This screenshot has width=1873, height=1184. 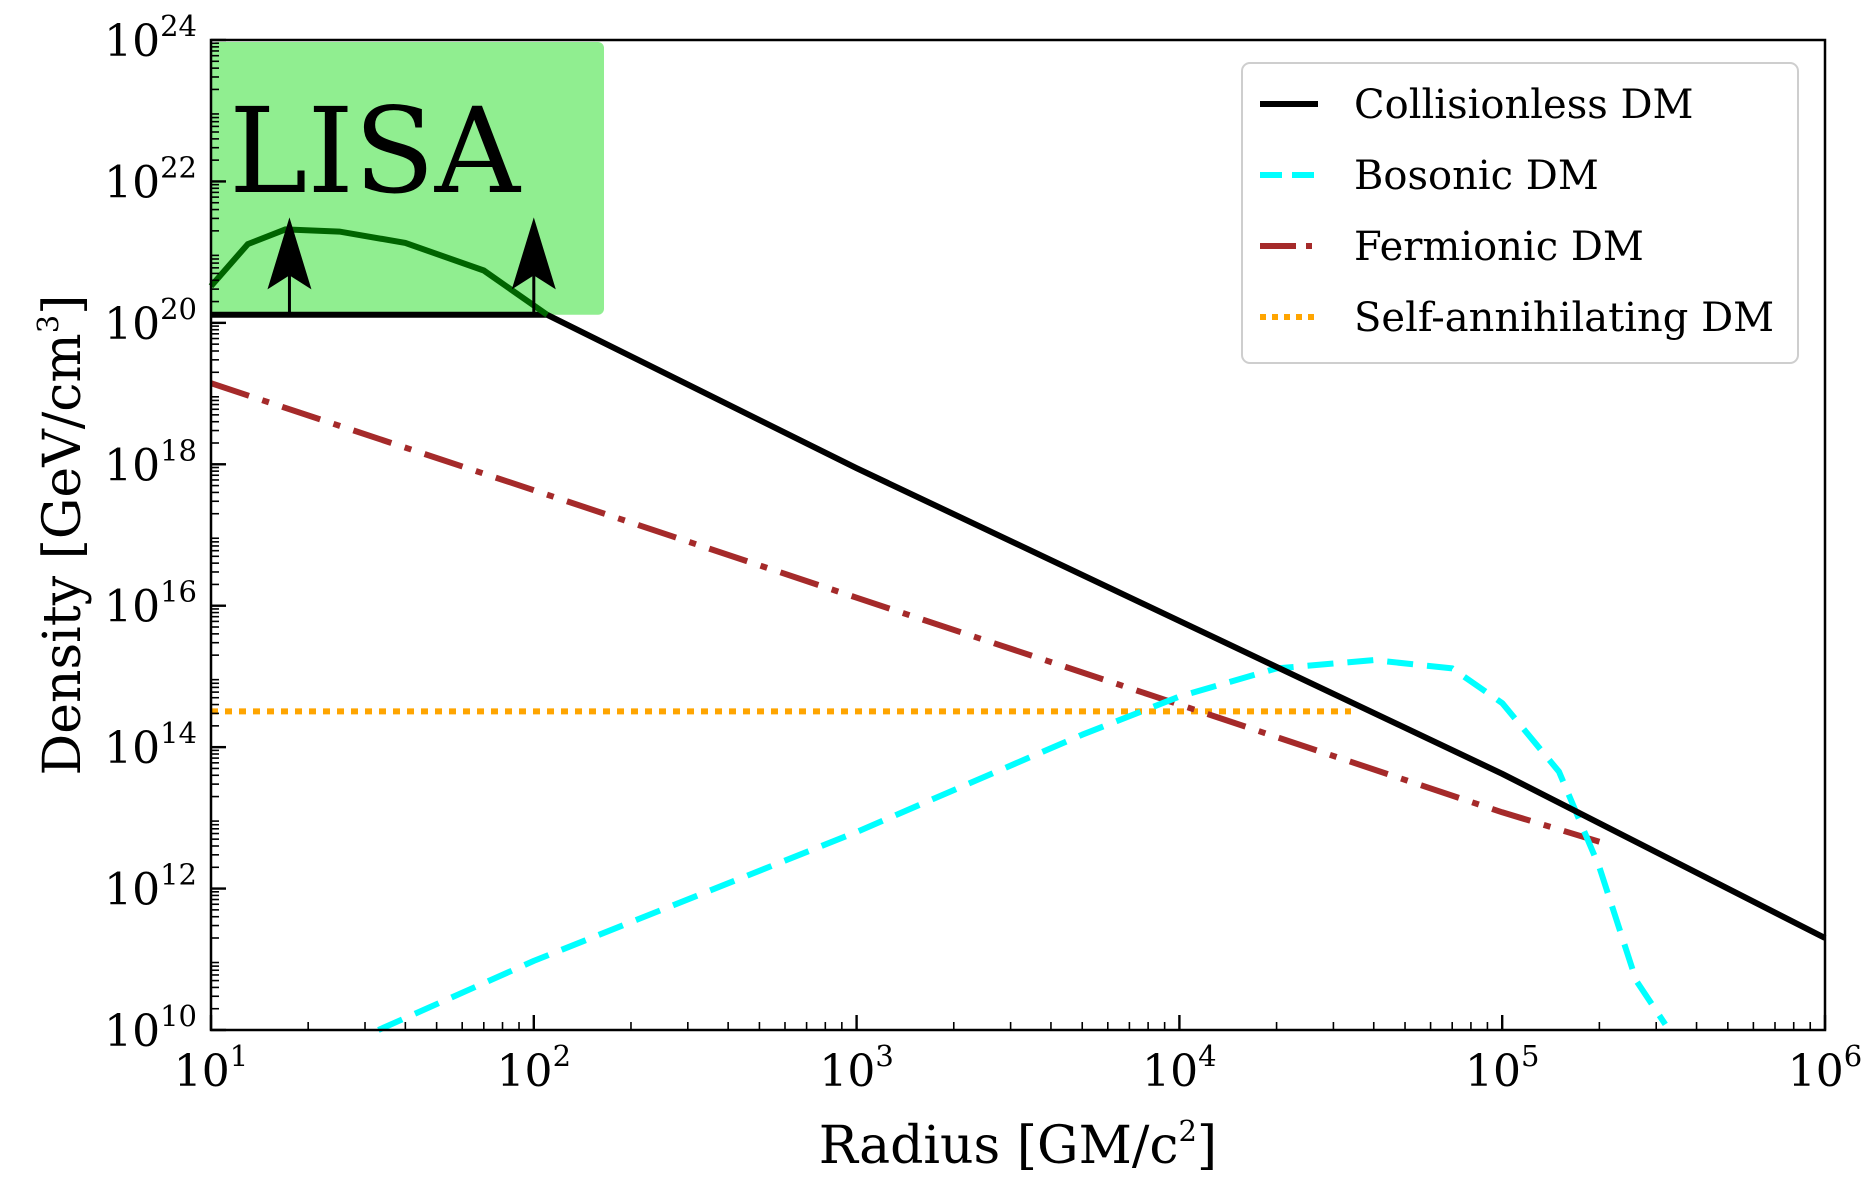 I want to click on legend-label-bosonic: Bosonic DM, so click(x=1476, y=176).